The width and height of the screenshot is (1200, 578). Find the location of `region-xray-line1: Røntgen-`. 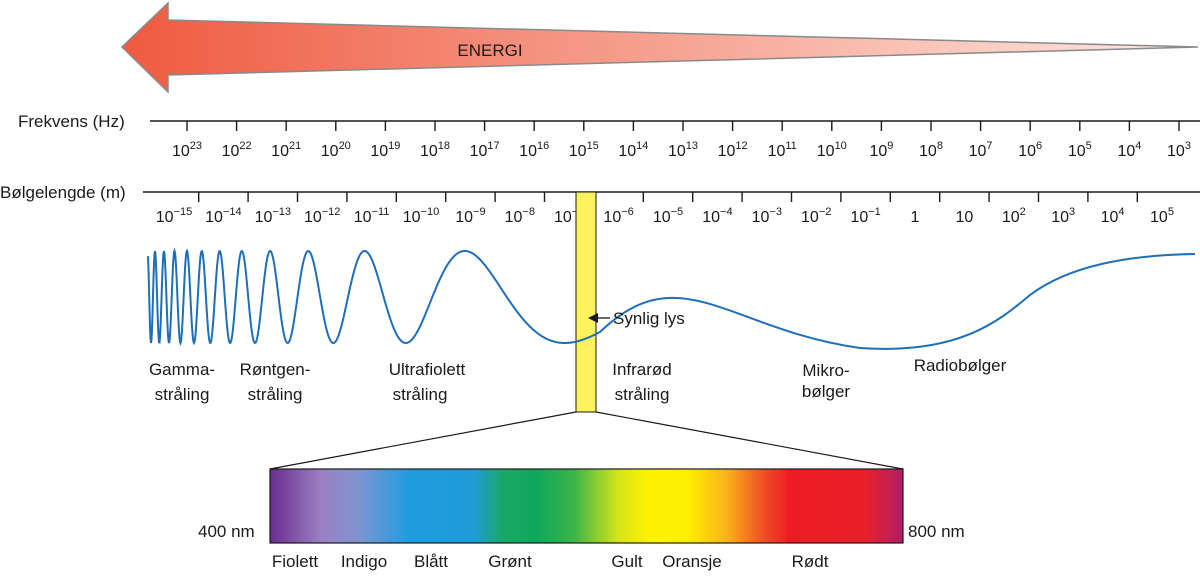

region-xray-line1: Røntgen- is located at coordinates (275, 369).